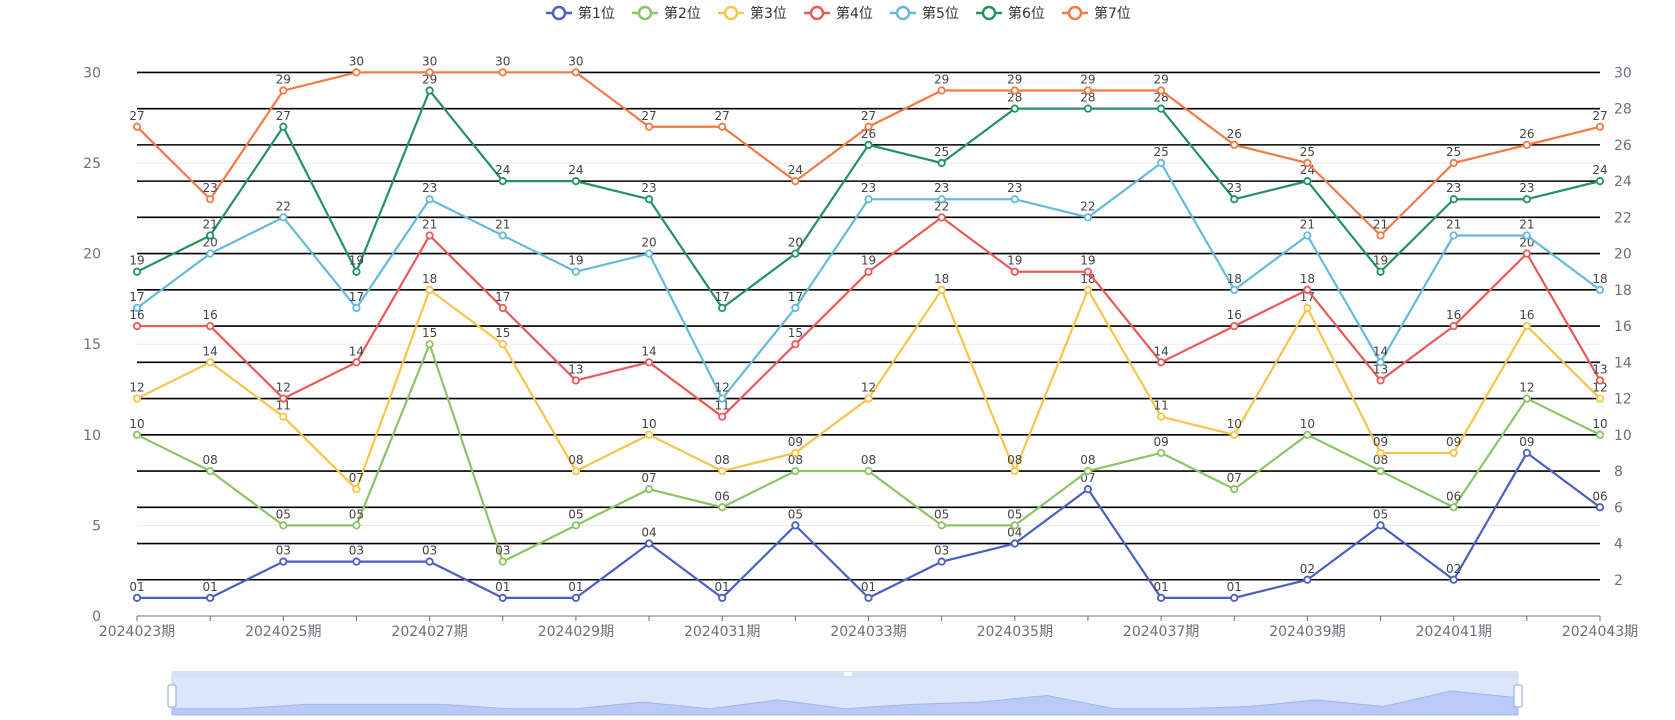  I want to click on data-zoom-slider, so click(845, 693).